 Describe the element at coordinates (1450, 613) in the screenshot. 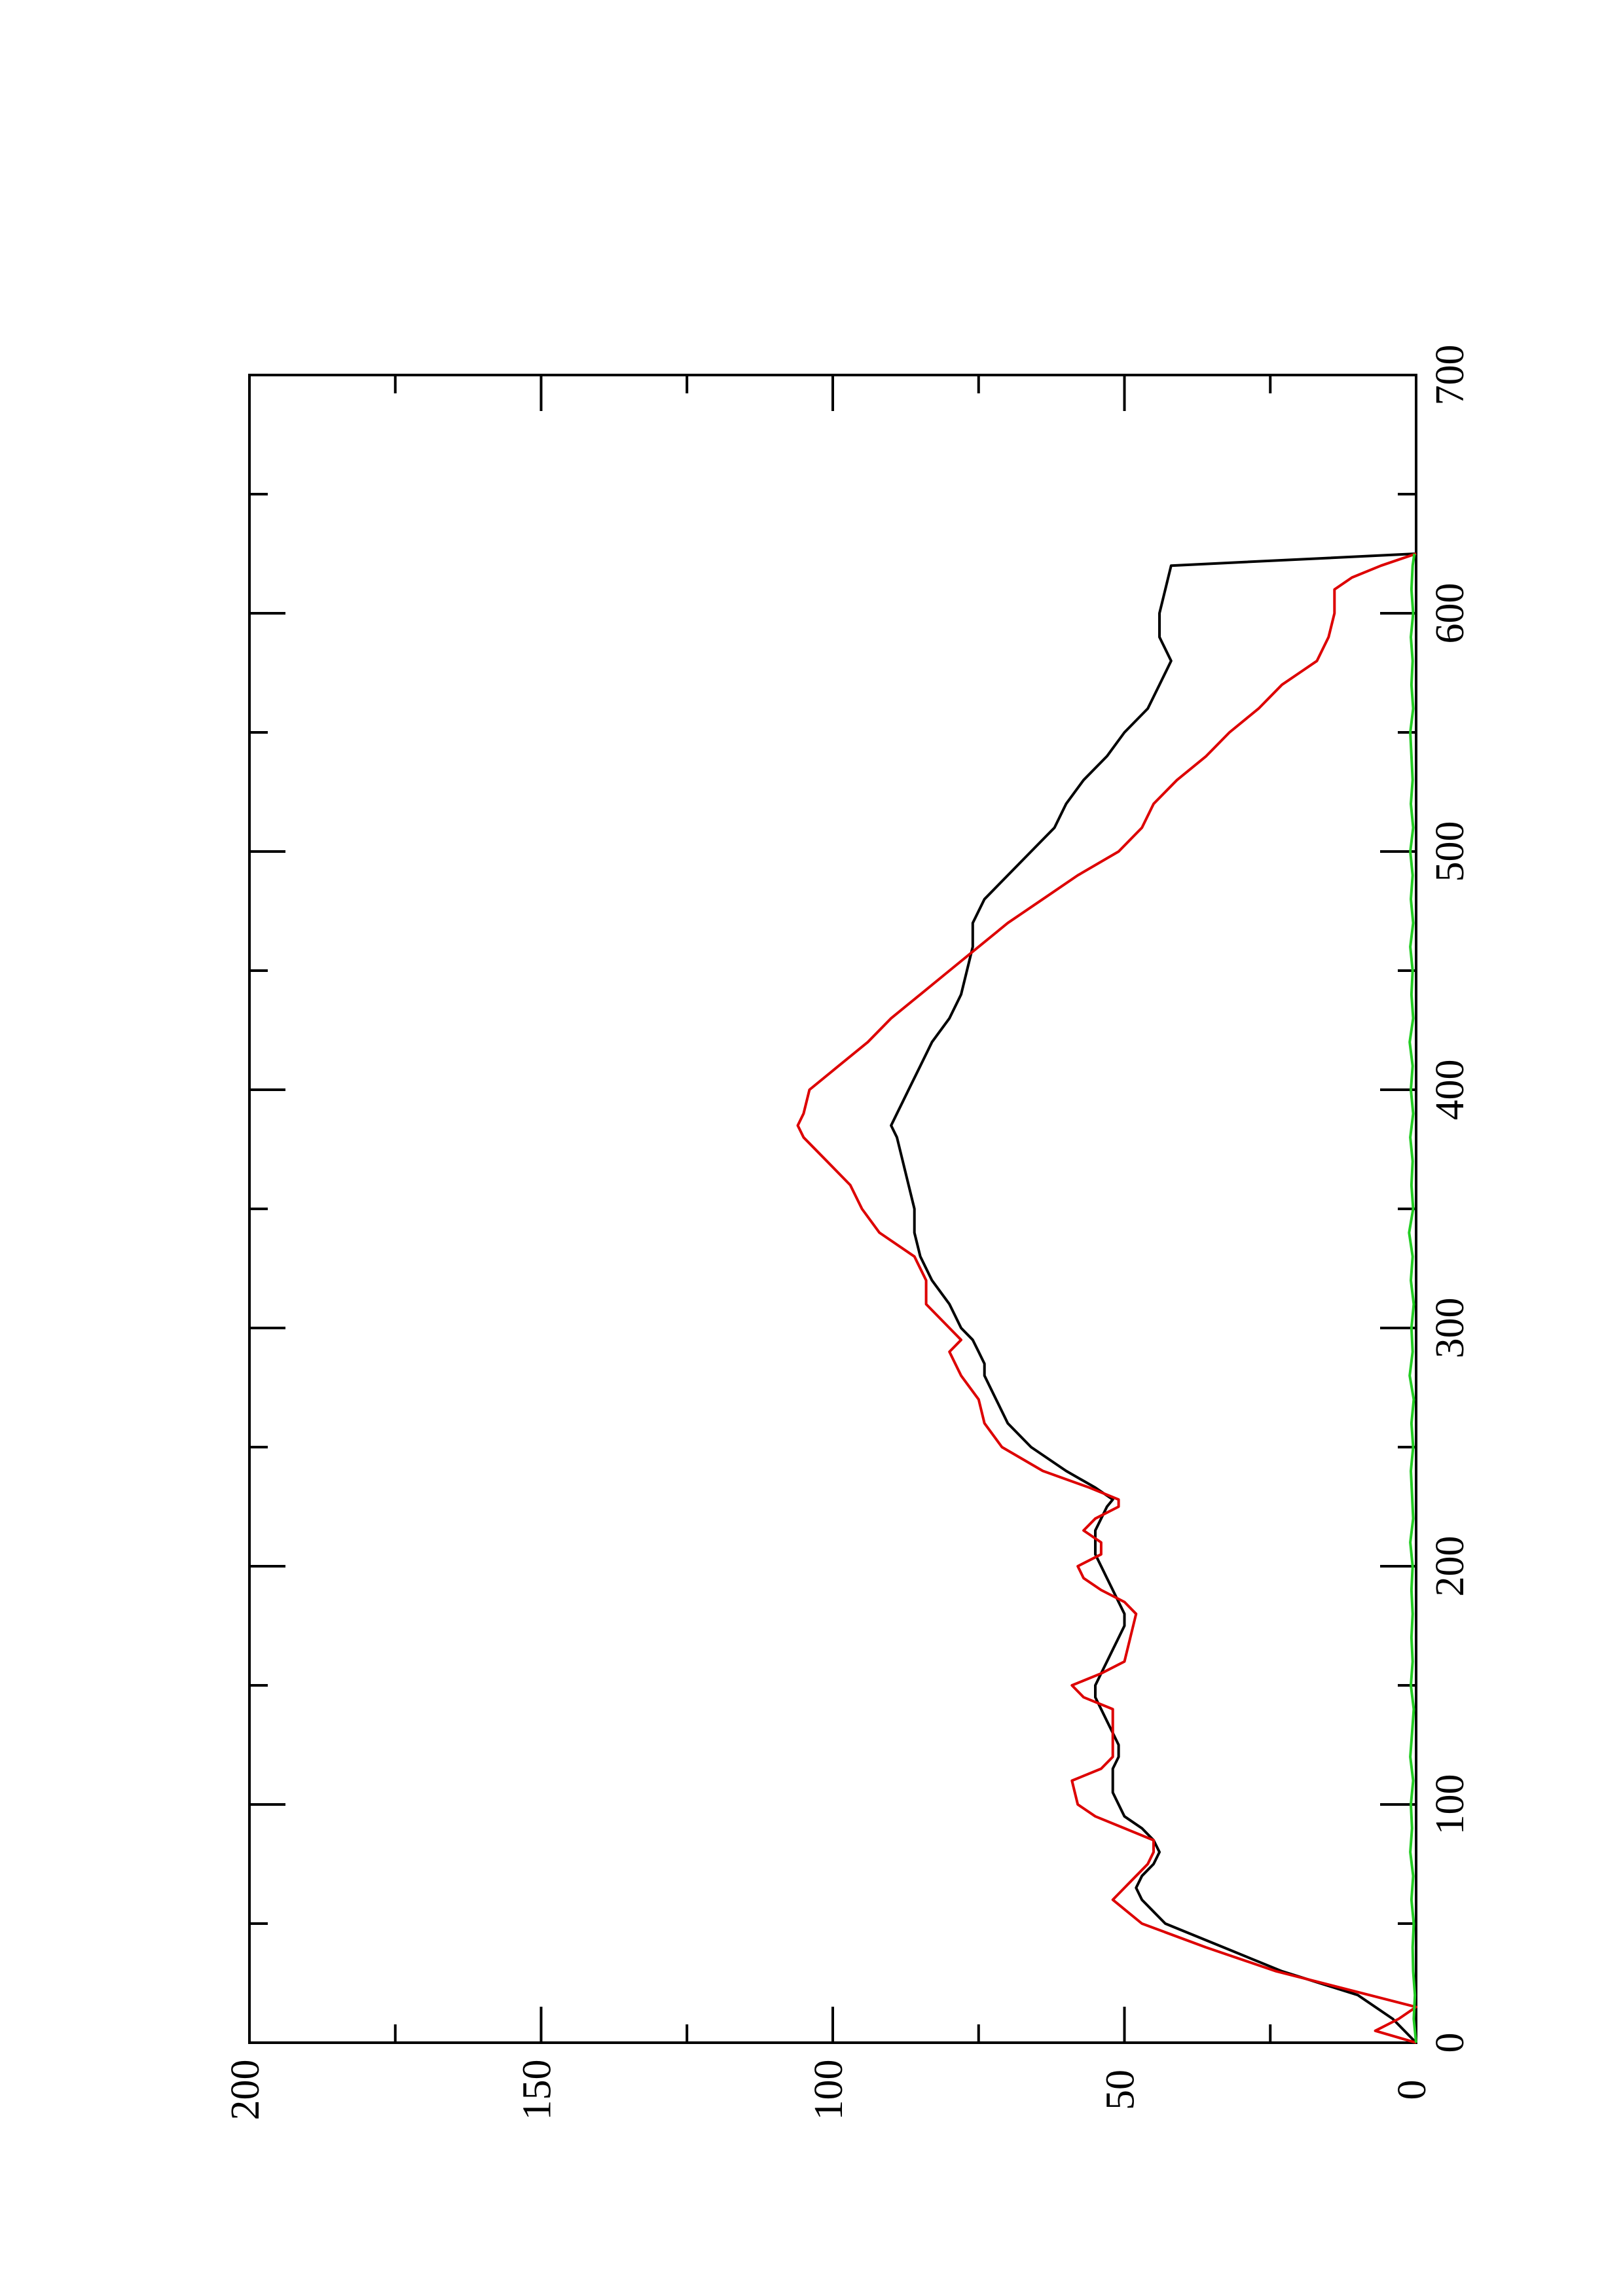

I see `x-tick-label: 600` at that location.